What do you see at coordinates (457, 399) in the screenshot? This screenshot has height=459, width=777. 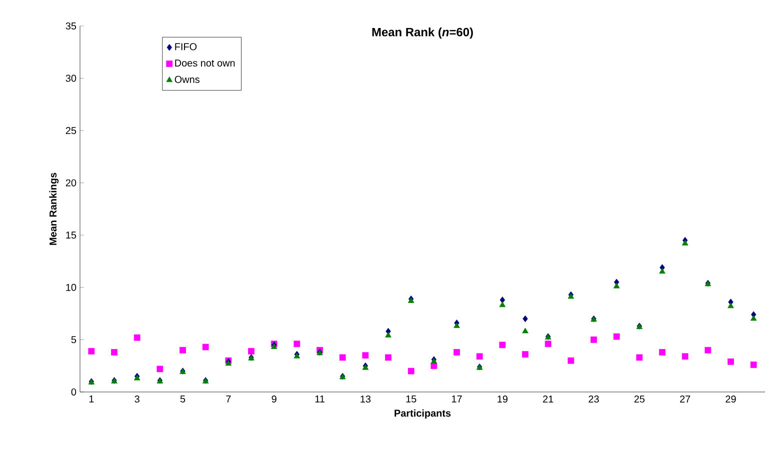 I see `x-tick-label: 17` at bounding box center [457, 399].